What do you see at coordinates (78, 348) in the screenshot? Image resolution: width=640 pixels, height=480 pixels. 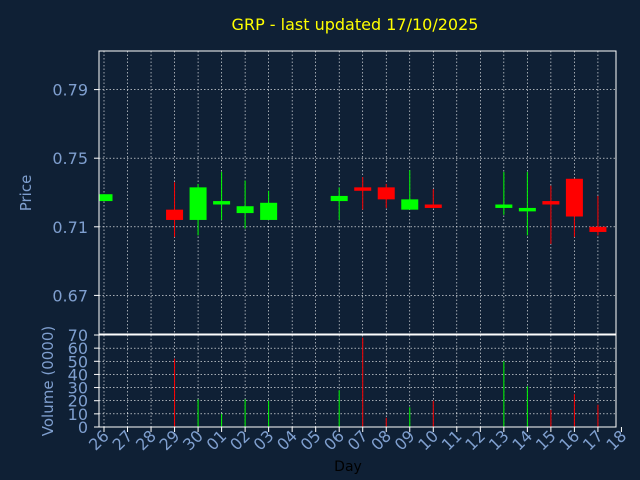 I see `volume-tick-label: 60` at bounding box center [78, 348].